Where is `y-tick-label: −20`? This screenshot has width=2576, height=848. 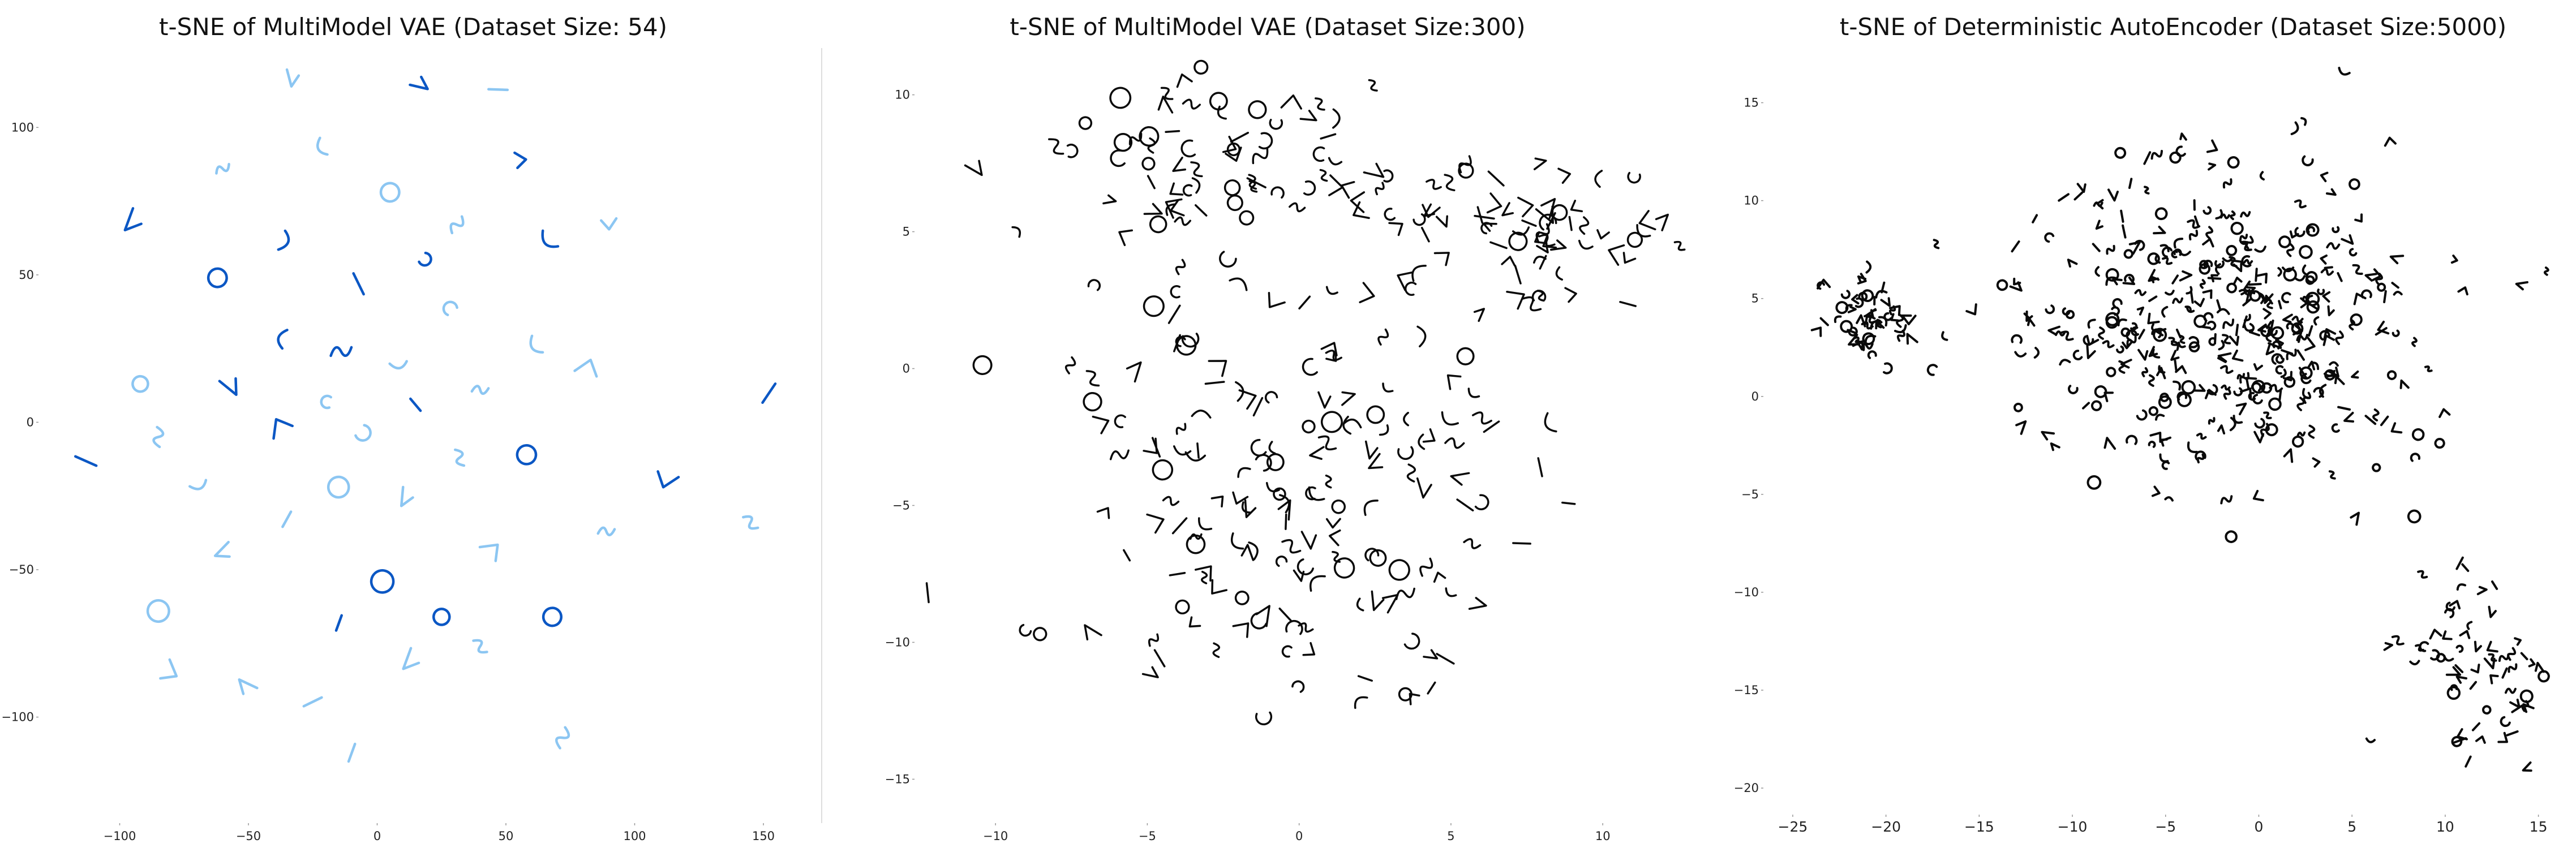 y-tick-label: −20 is located at coordinates (1746, 788).